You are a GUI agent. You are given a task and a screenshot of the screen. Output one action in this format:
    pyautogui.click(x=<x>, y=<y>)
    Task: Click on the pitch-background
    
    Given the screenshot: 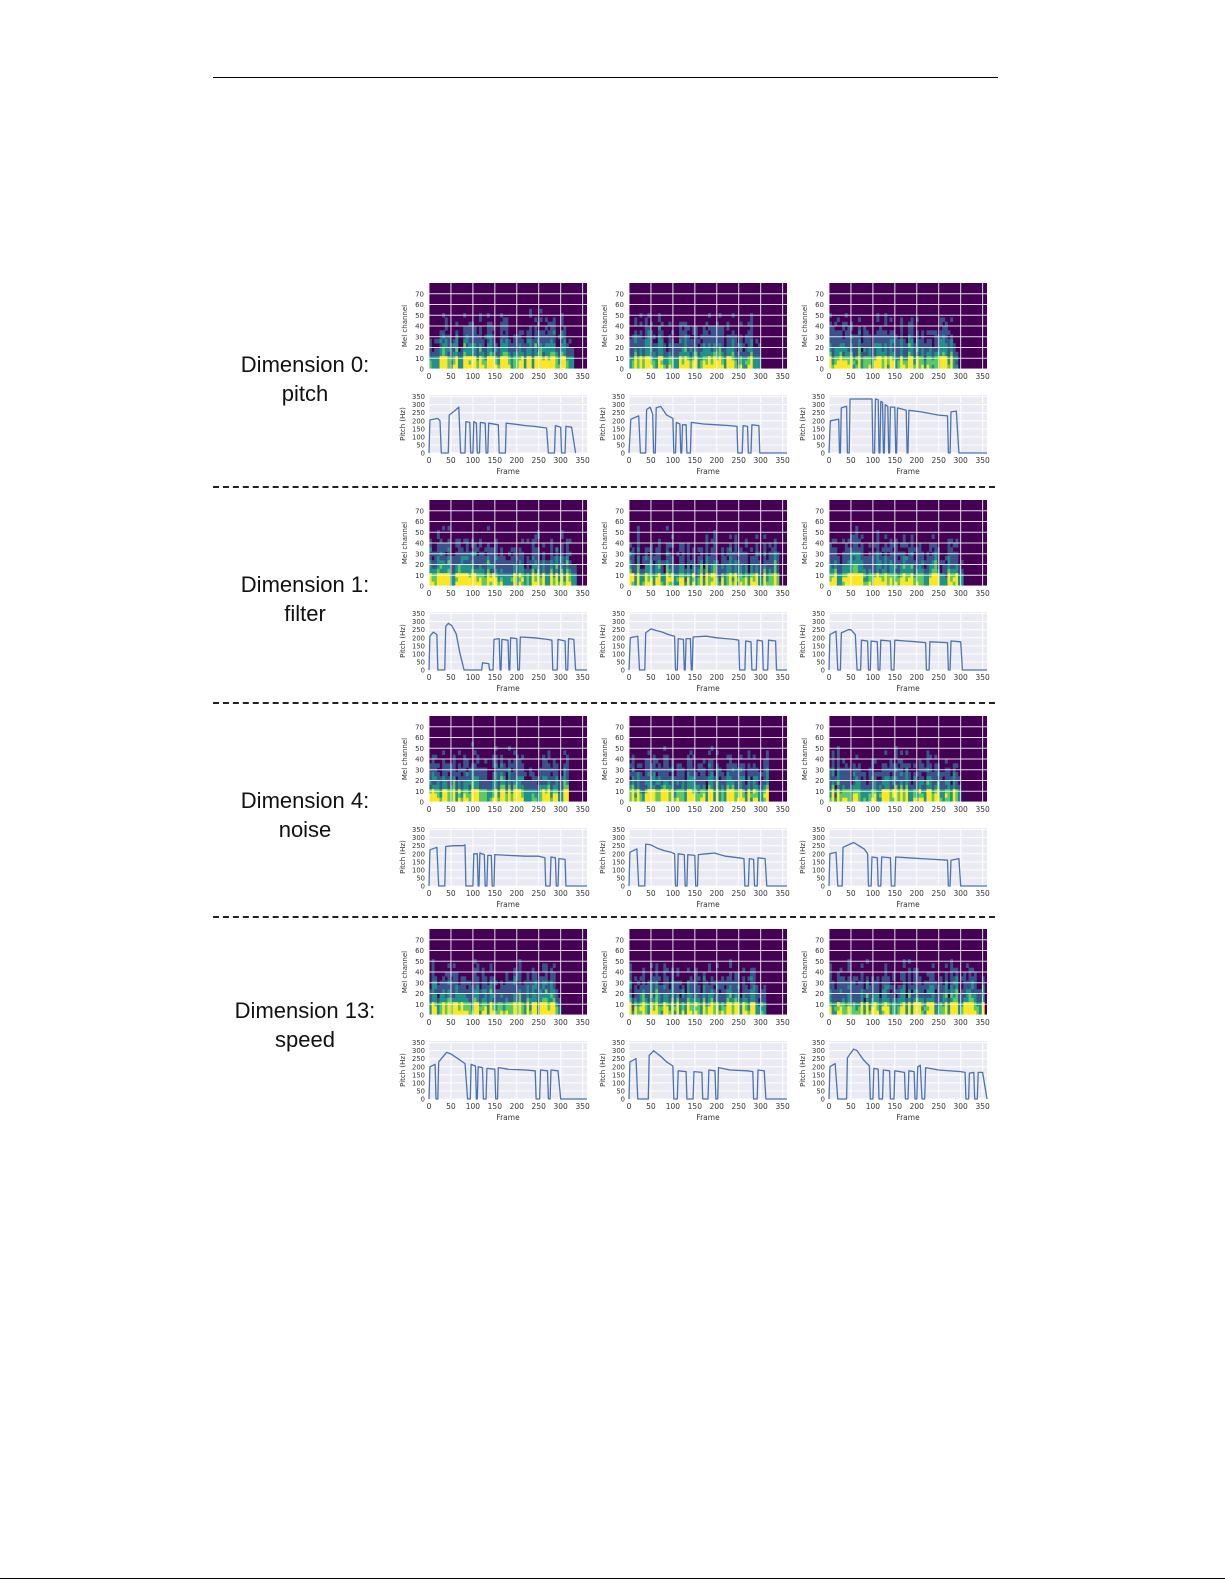 What is the action you would take?
    pyautogui.click(x=708, y=857)
    